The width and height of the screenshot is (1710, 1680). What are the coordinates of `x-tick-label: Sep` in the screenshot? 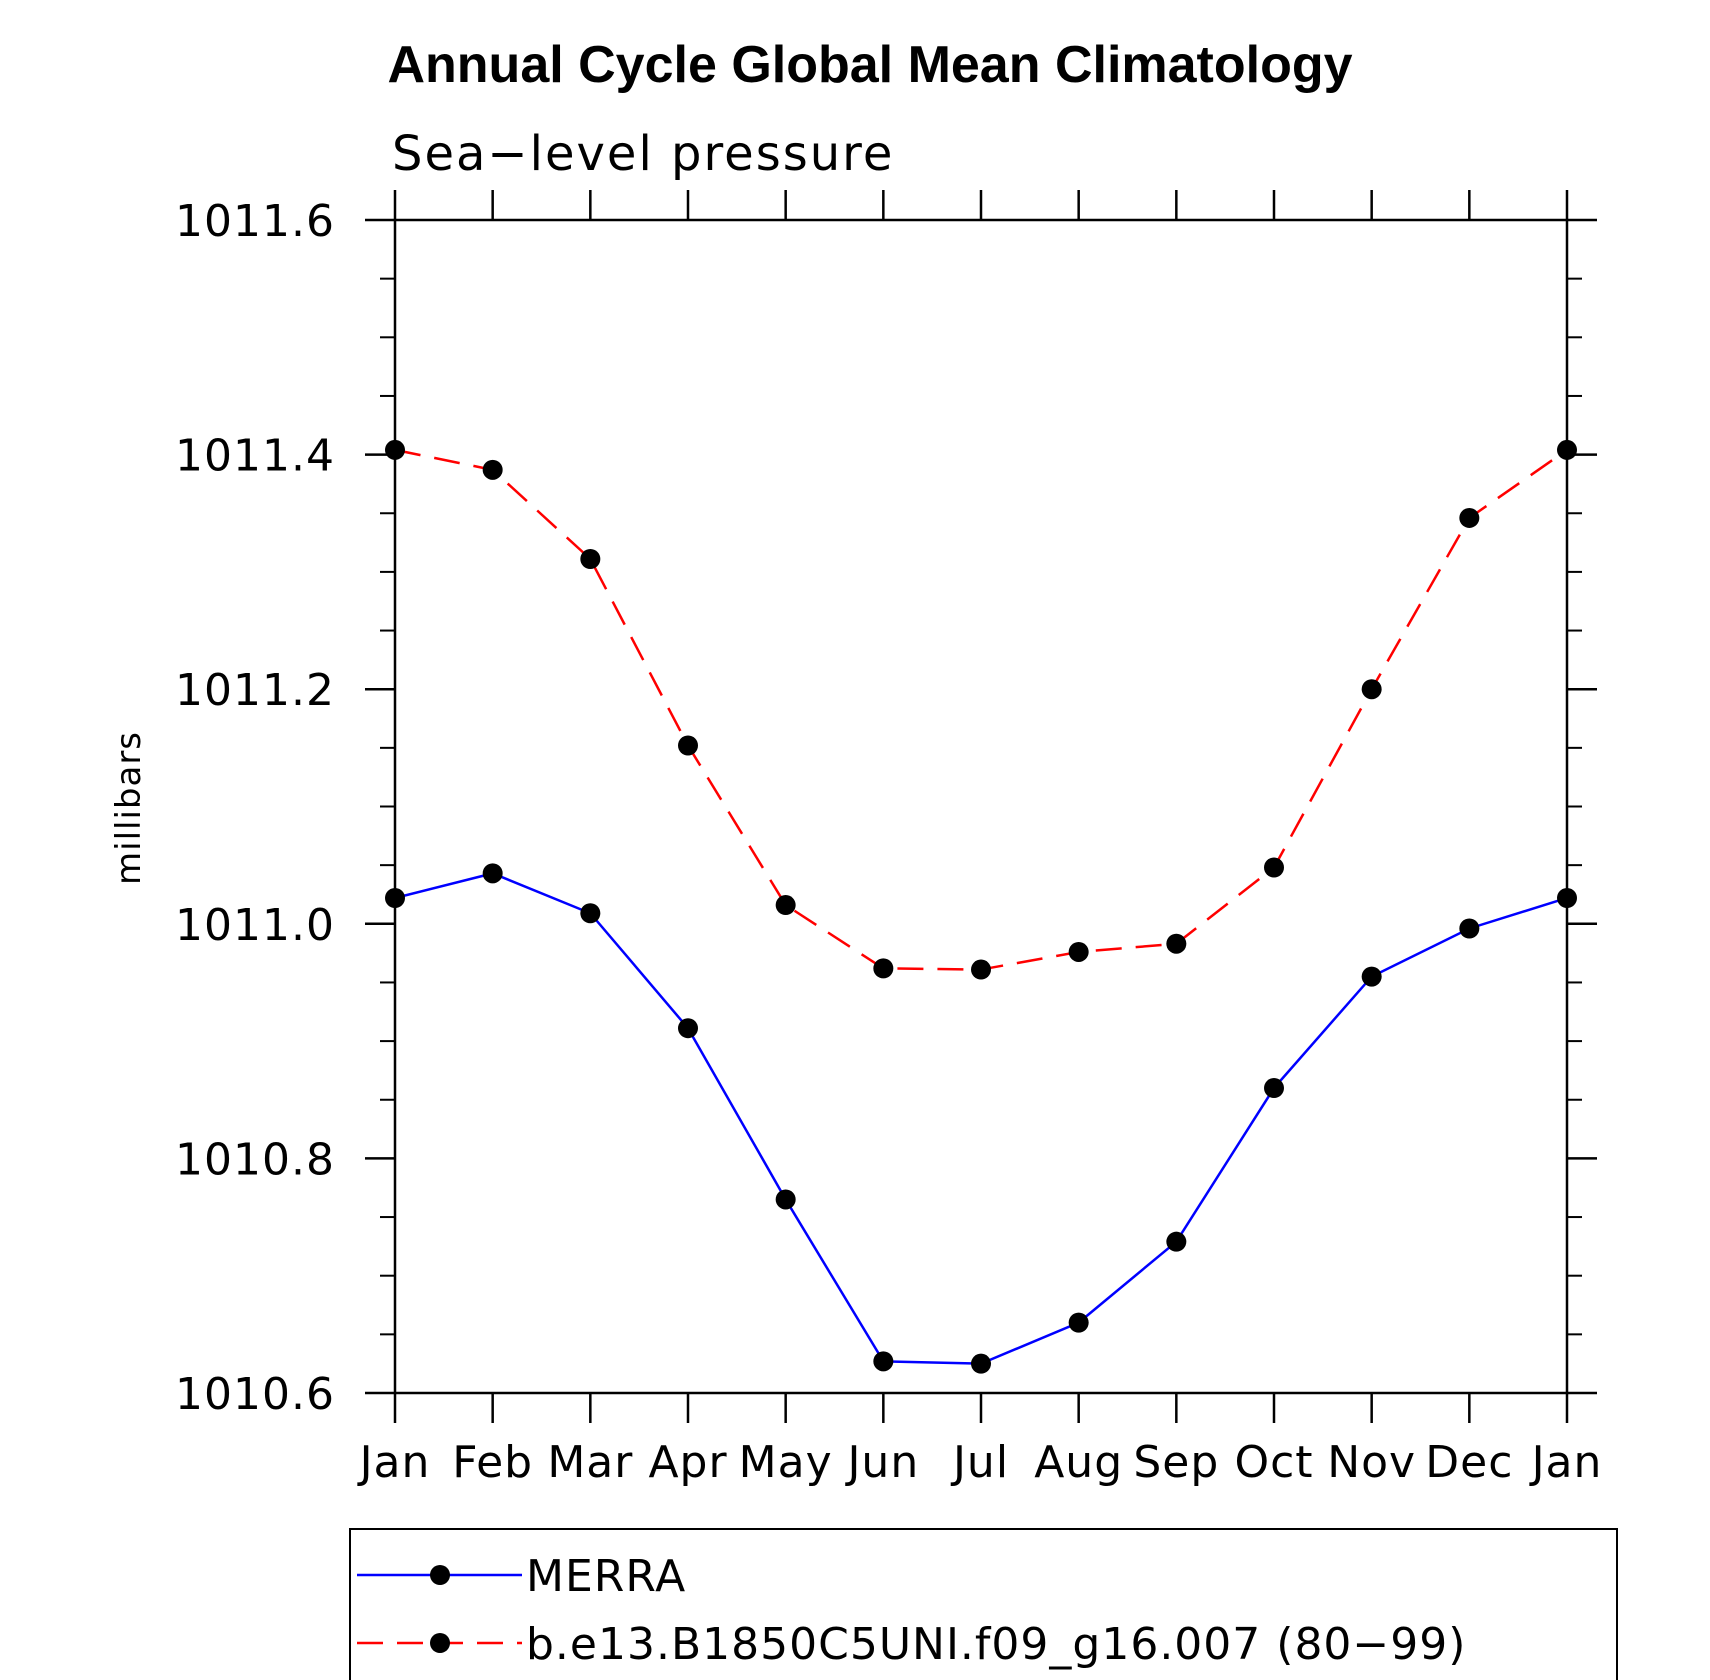 It's located at (1176, 1462).